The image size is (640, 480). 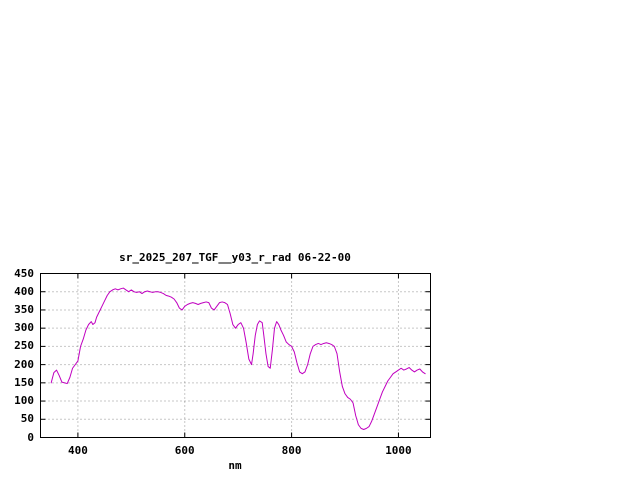 What do you see at coordinates (235, 257) in the screenshot?
I see `plot-title: sr_2025_207_TGF__y03_r_rad 06-22-00` at bounding box center [235, 257].